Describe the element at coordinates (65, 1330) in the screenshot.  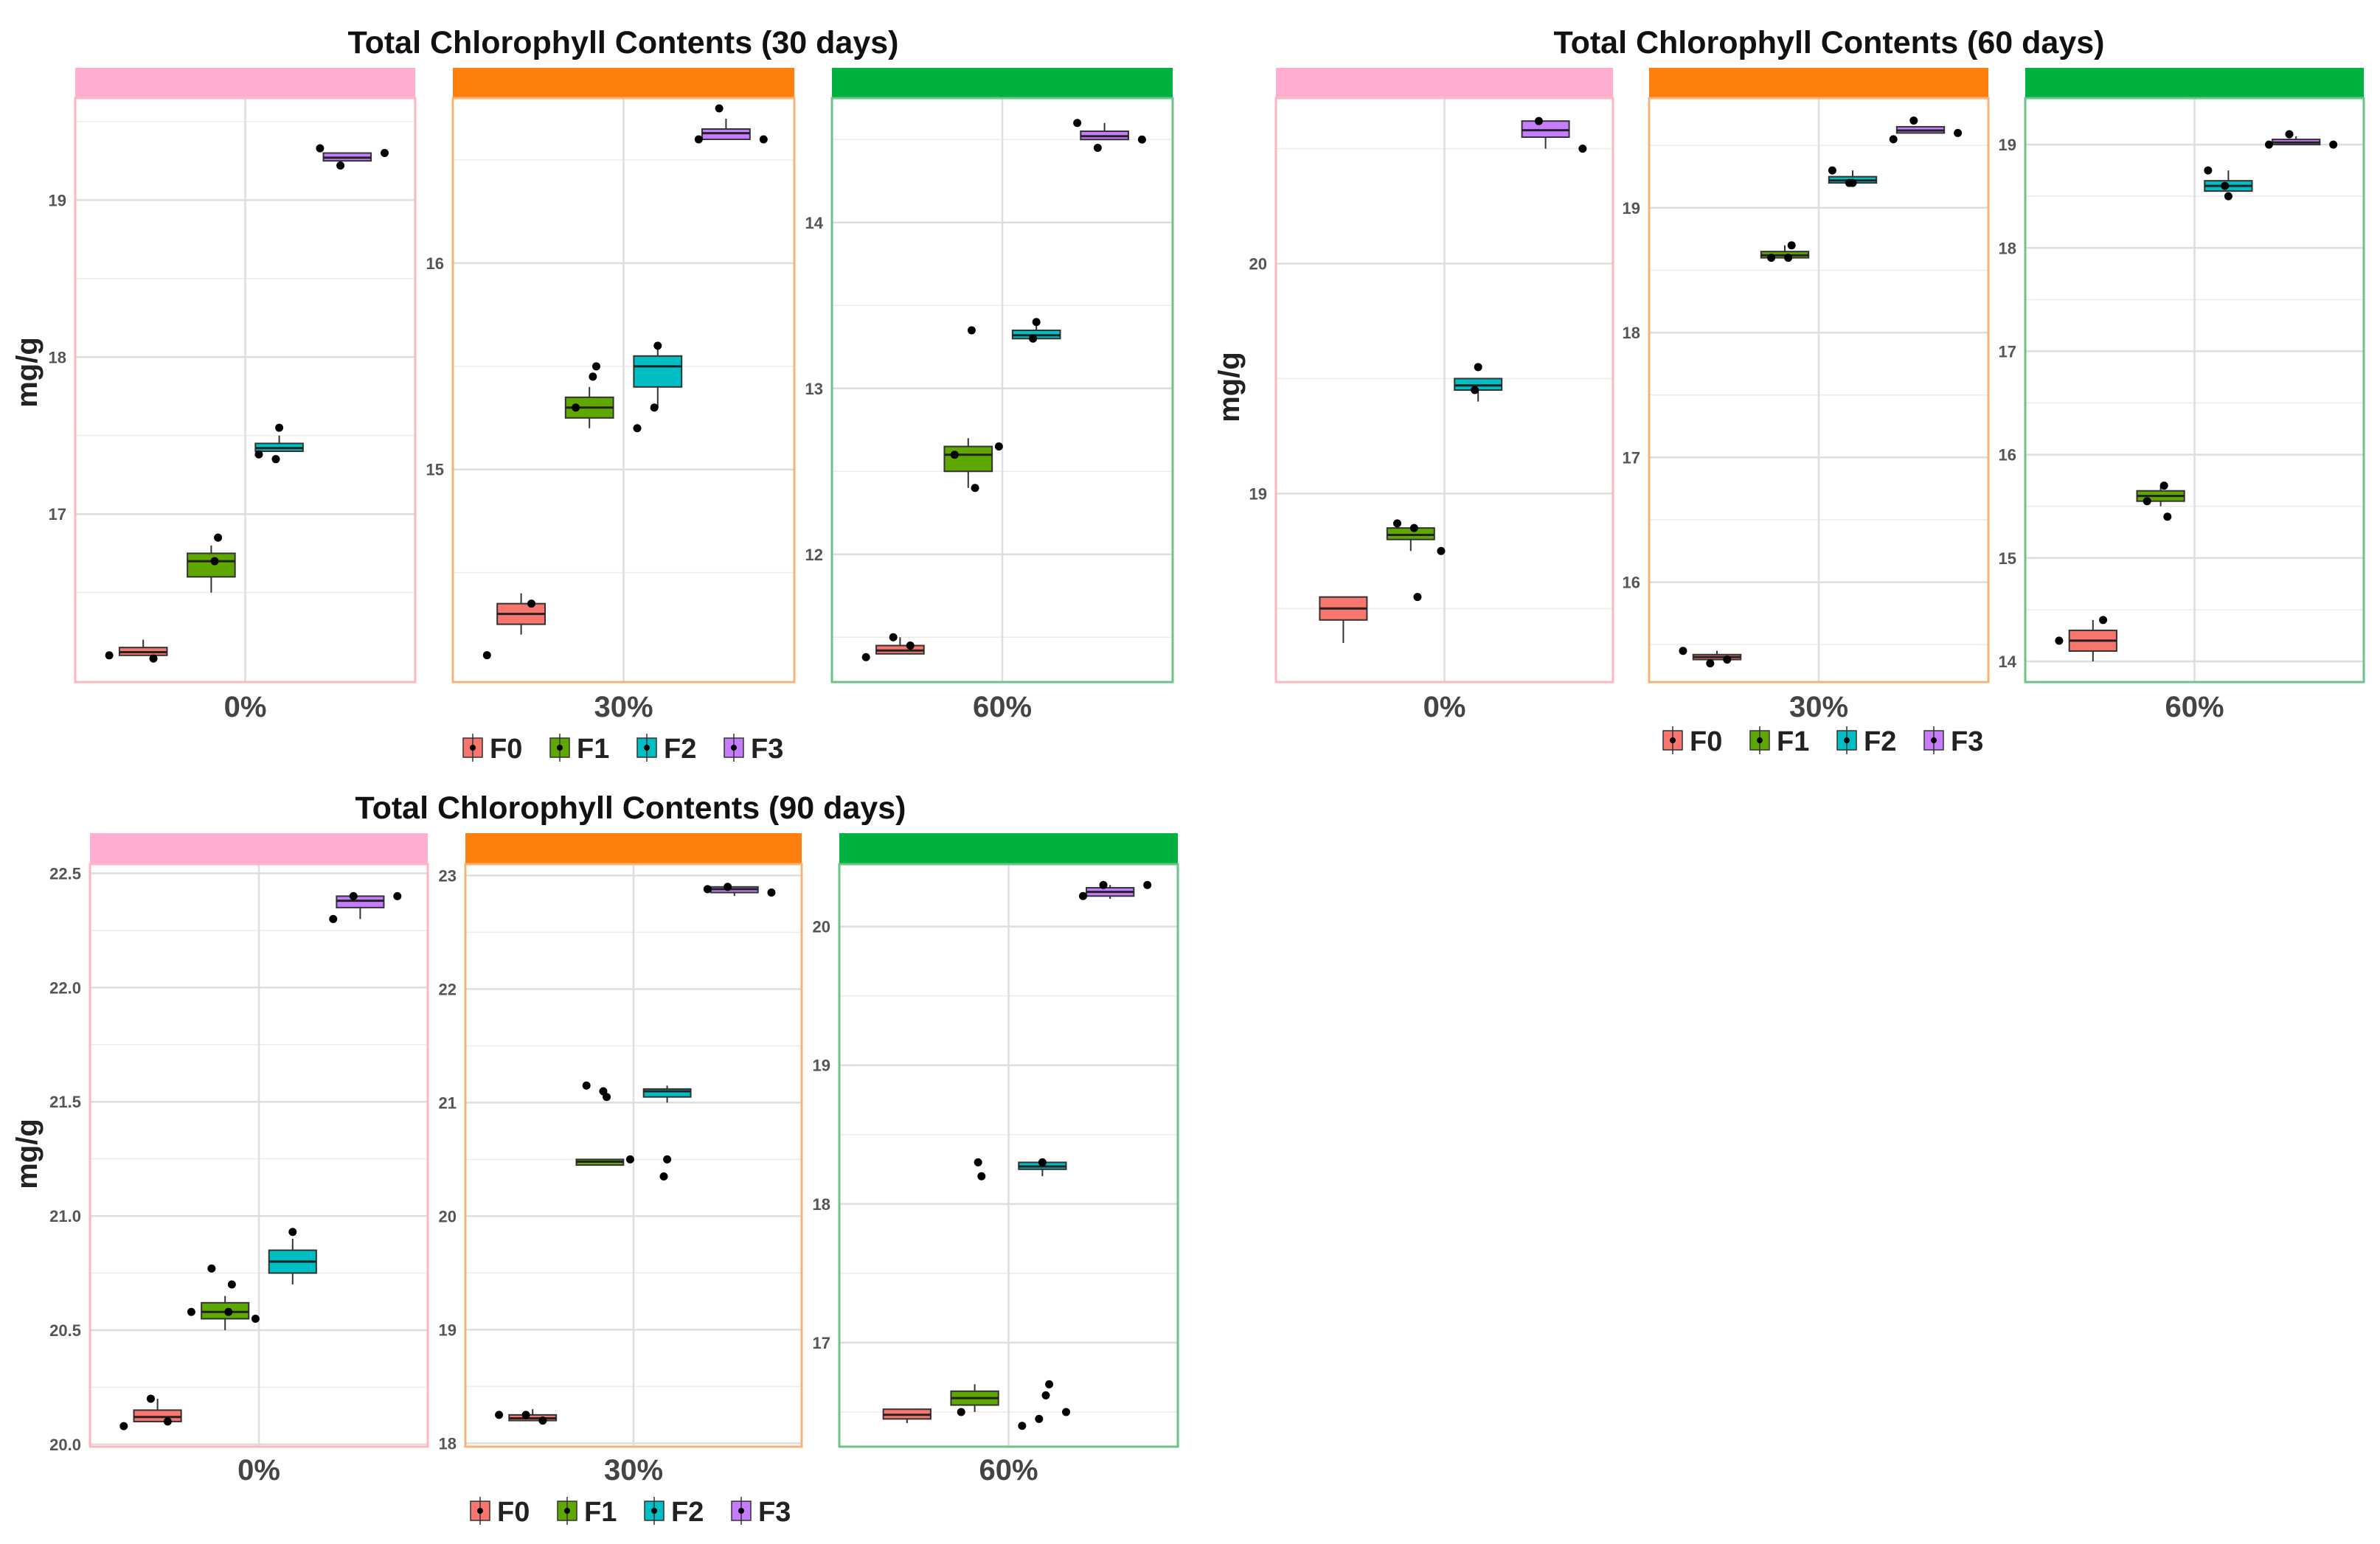
I see `y-tick-label: 20.5` at that location.